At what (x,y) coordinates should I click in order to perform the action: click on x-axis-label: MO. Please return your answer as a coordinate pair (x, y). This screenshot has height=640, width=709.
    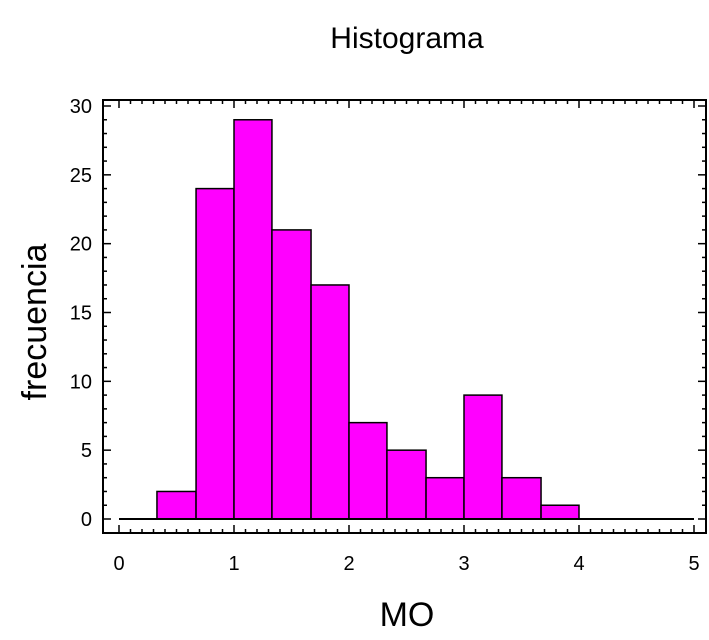
    Looking at the image, I should click on (407, 615).